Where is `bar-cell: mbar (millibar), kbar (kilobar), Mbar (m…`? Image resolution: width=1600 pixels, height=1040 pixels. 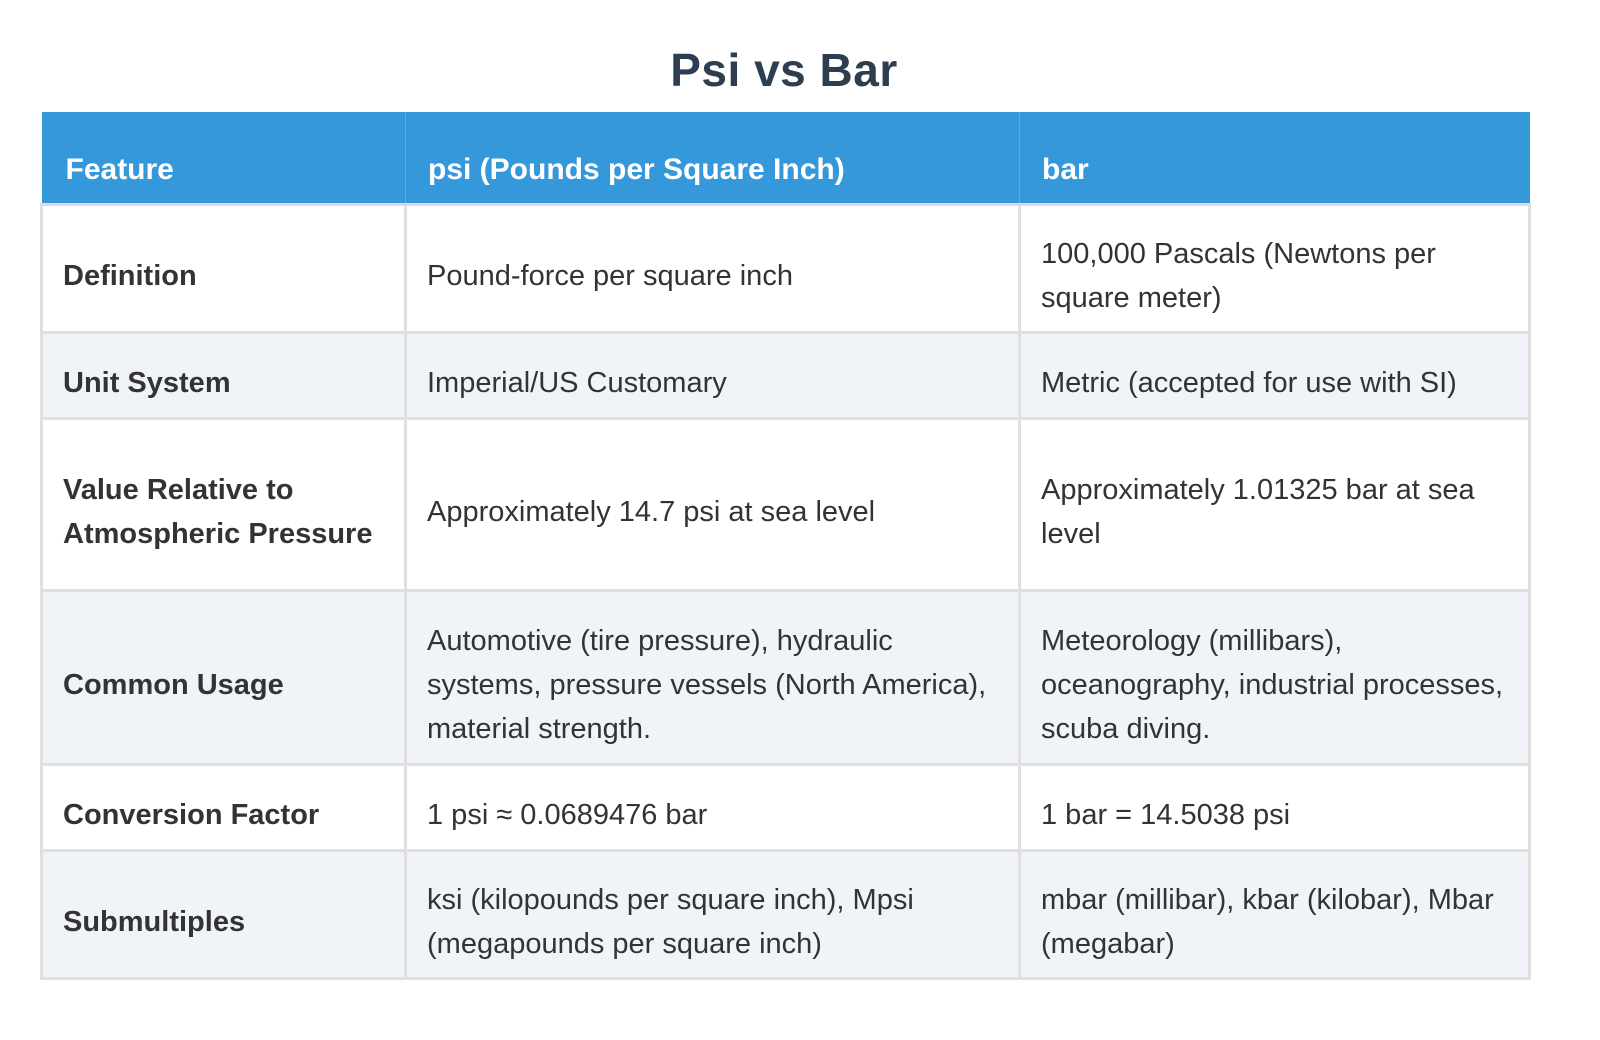
bar-cell: mbar (millibar), kbar (kilobar), Mbar (m… is located at coordinates (1274, 914).